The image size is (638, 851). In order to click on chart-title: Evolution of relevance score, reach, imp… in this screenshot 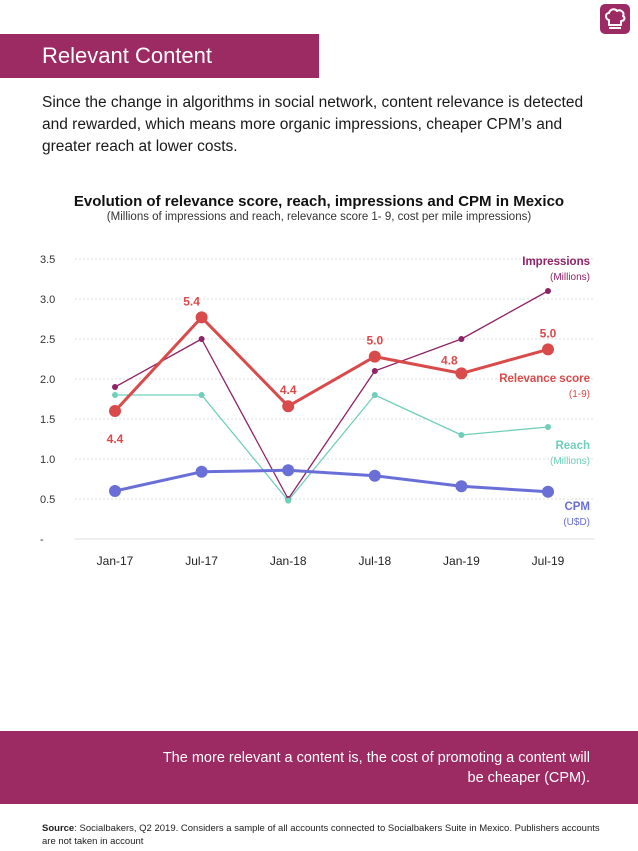, I will do `click(319, 201)`.